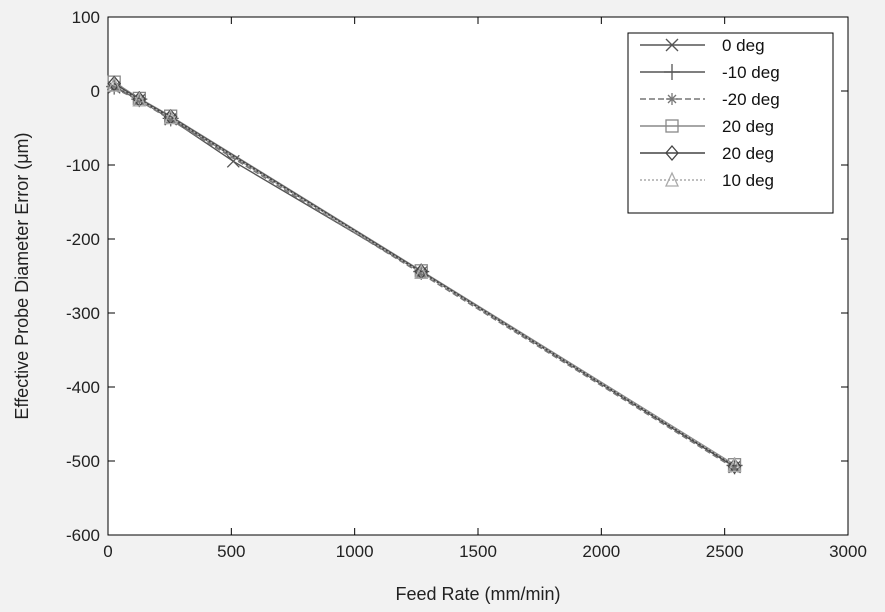 This screenshot has height=612, width=885. I want to click on legend-label: 0 deg, so click(743, 45).